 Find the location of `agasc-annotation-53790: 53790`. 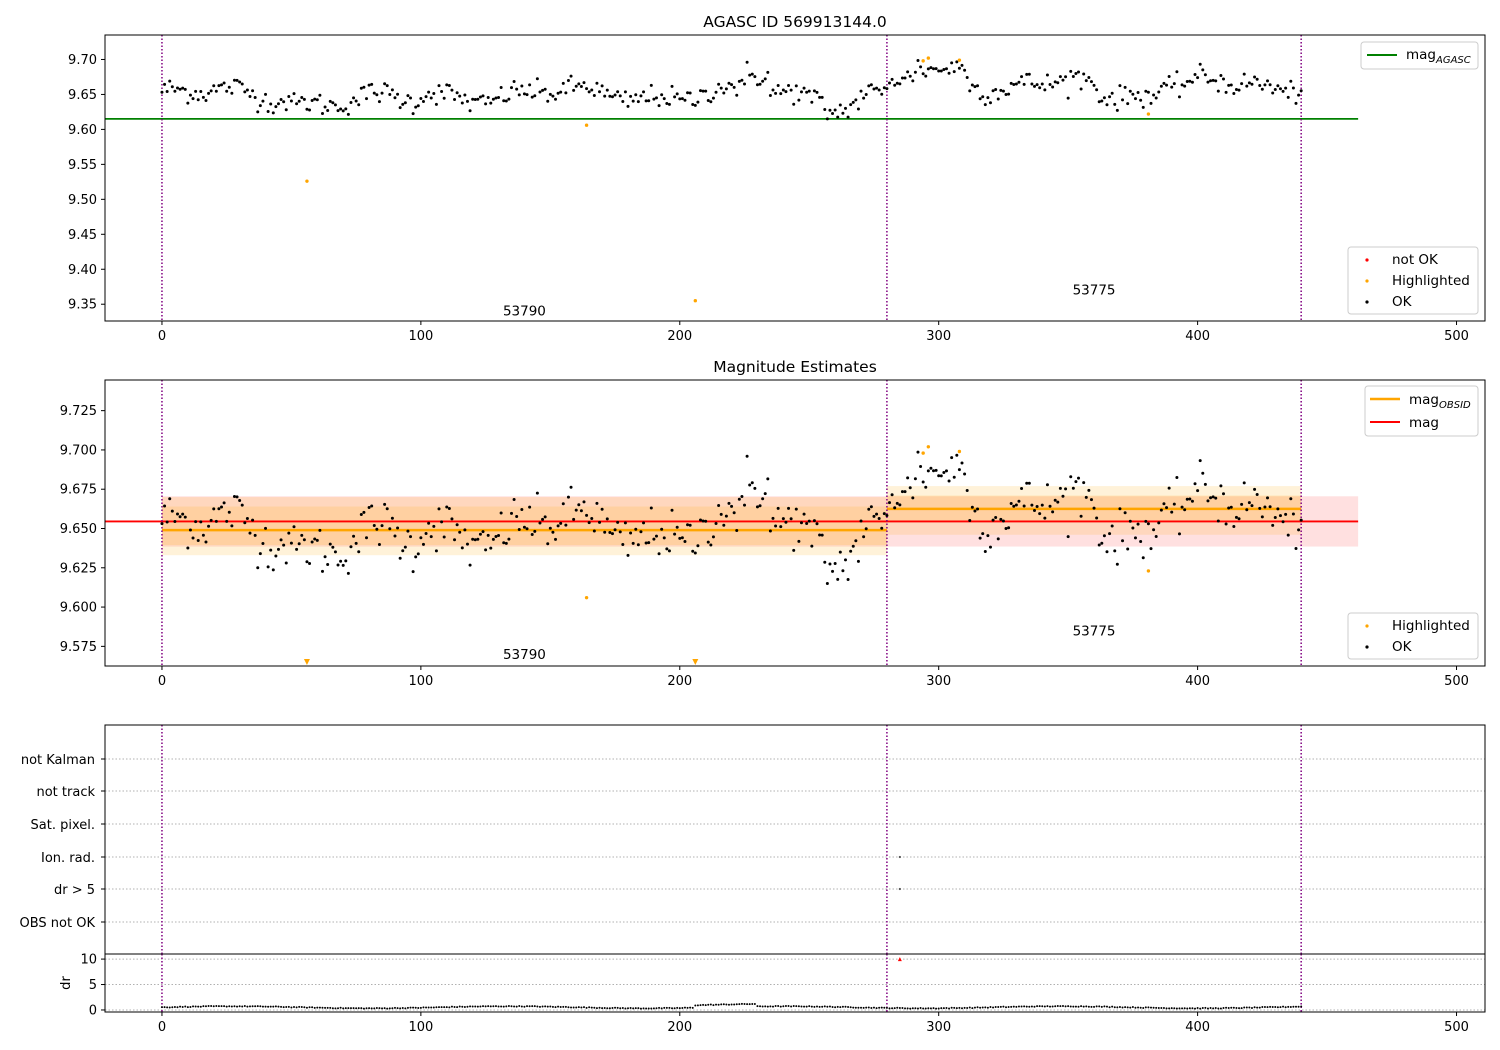

agasc-annotation-53790: 53790 is located at coordinates (524, 311).